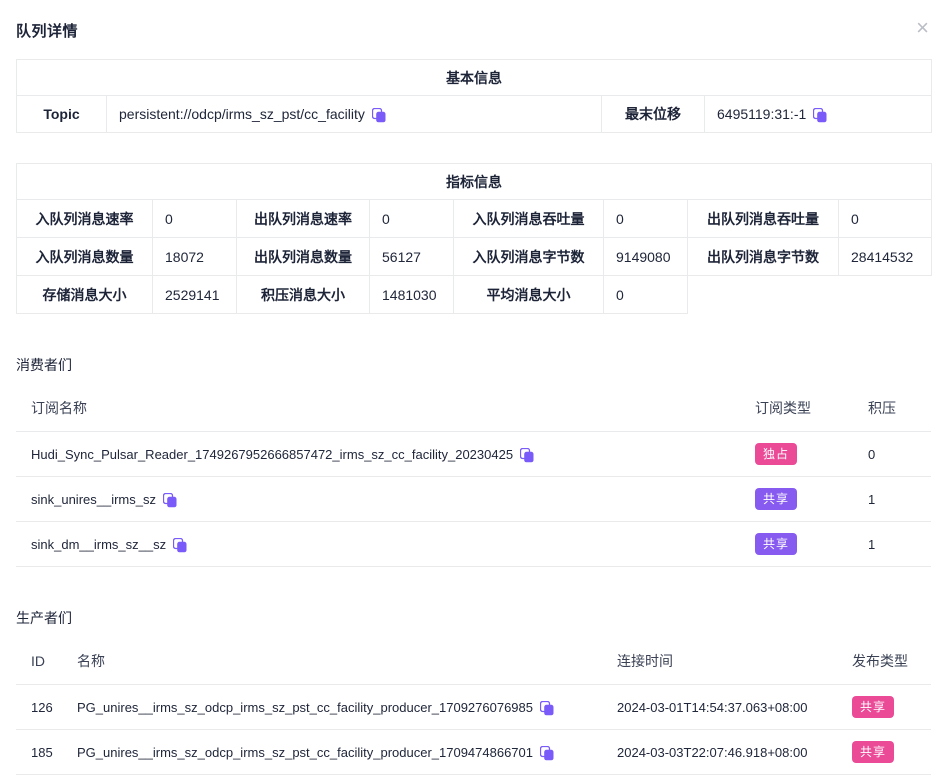 The image size is (947, 779). I want to click on subscription-type-badge: 独占, so click(776, 454).